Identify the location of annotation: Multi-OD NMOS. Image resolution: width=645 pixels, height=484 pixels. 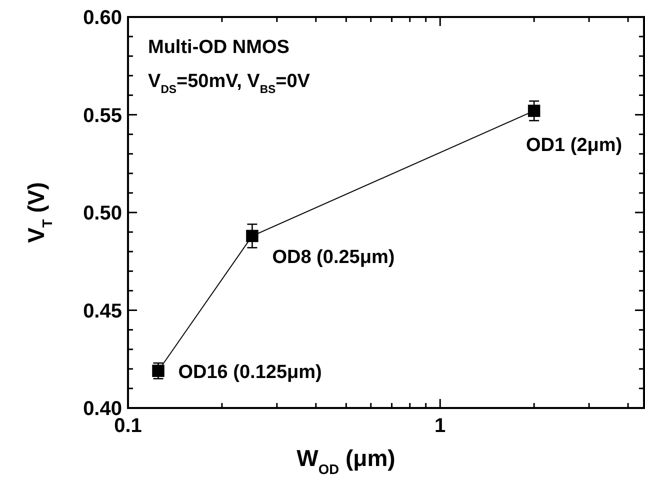
(219, 47).